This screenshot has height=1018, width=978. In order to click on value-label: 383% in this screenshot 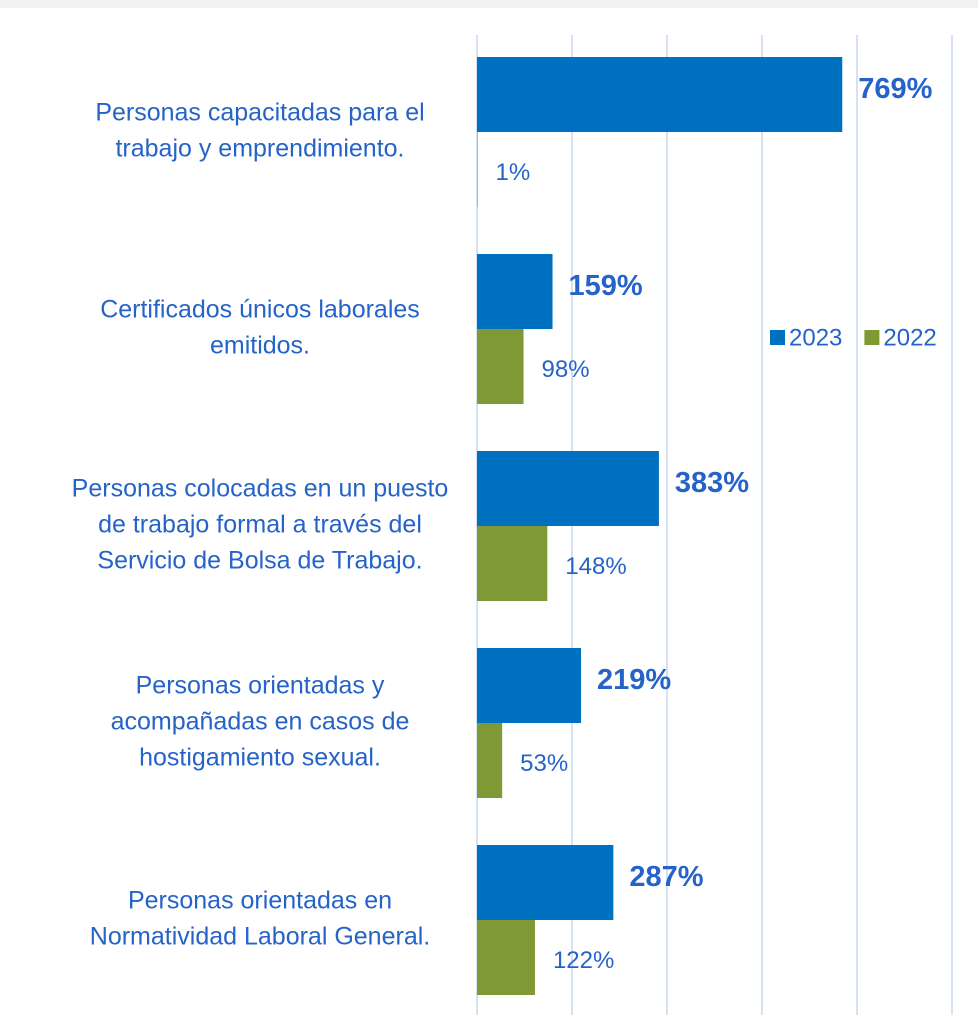, I will do `click(712, 483)`.